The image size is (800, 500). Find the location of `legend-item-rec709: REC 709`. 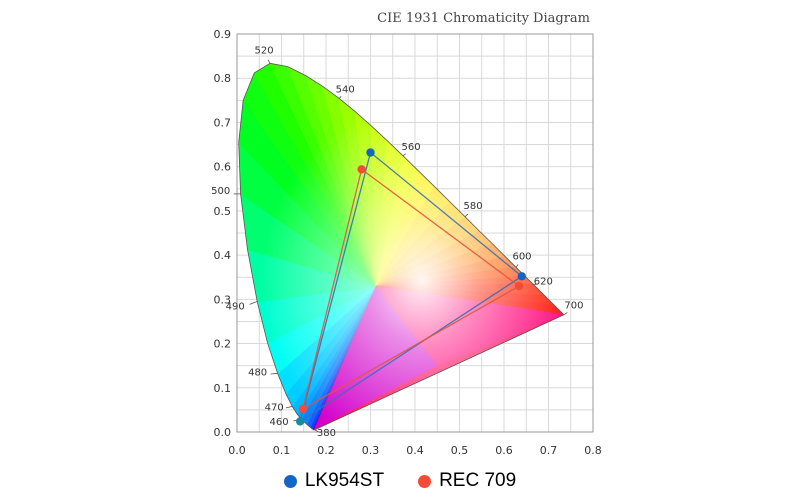

legend-item-rec709: REC 709 is located at coordinates (467, 481).